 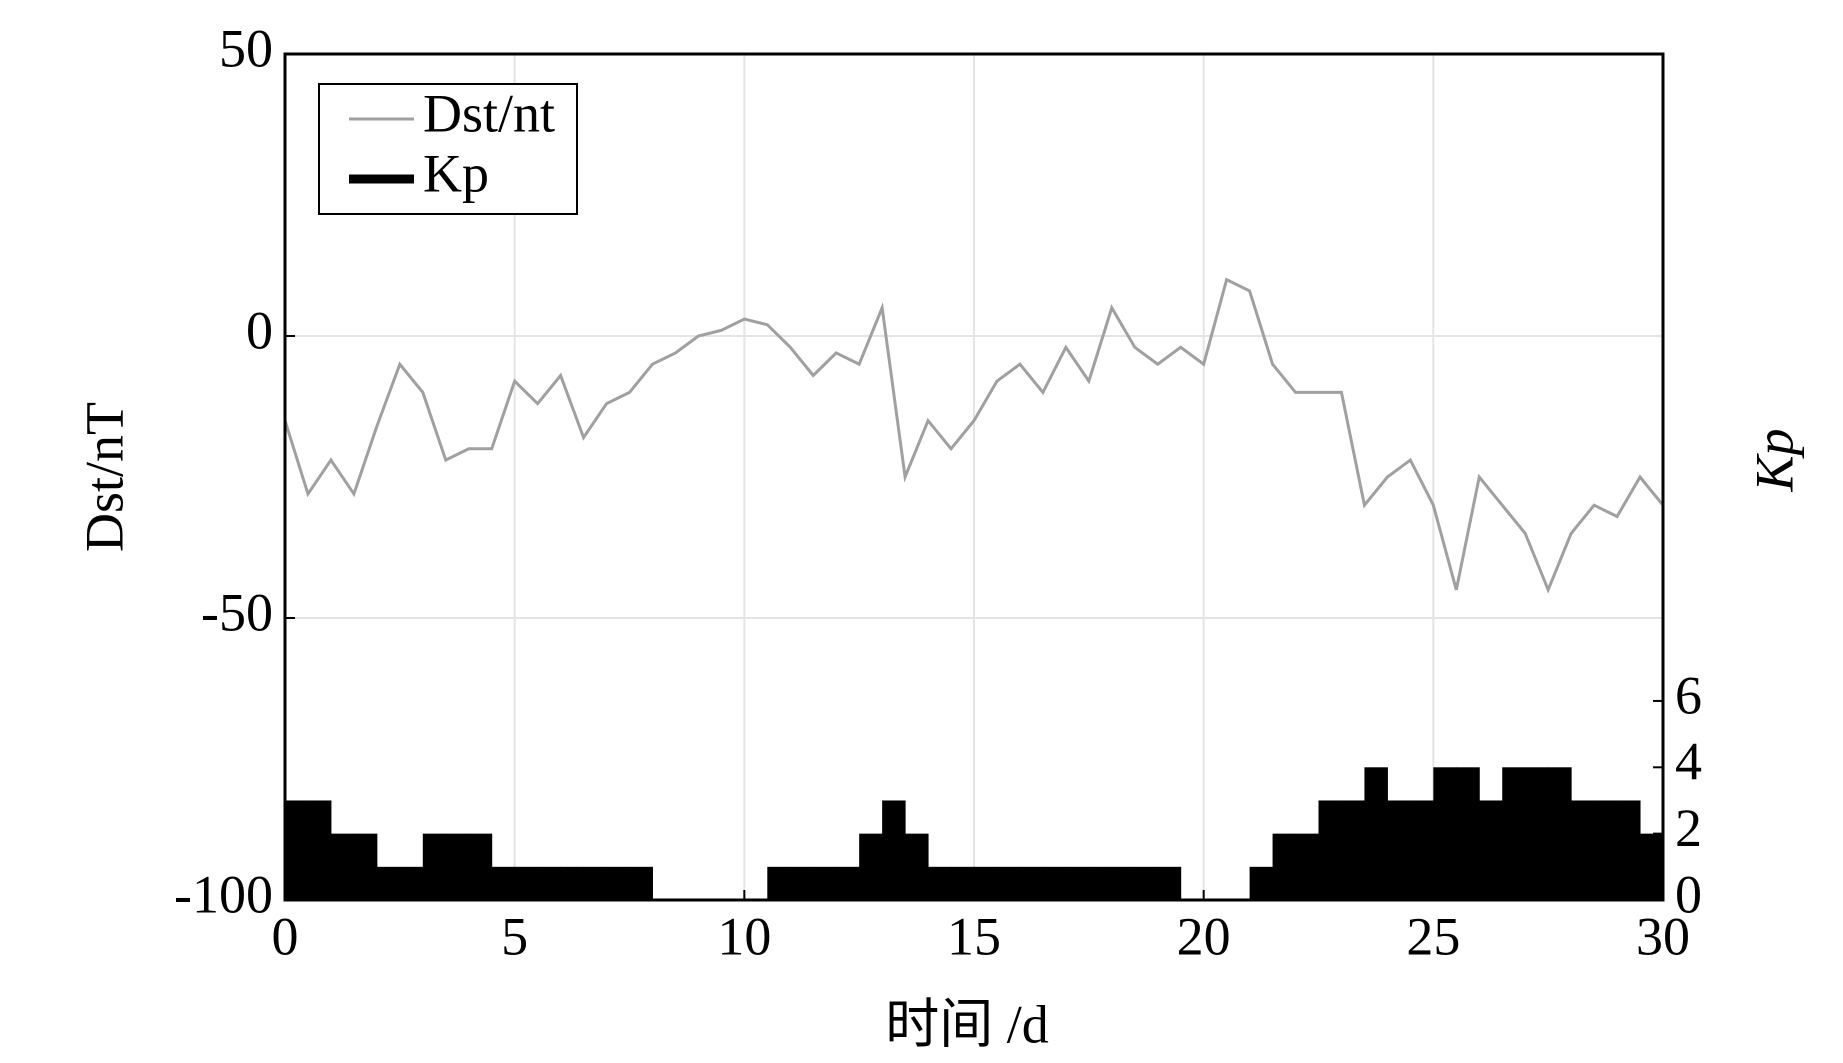 What do you see at coordinates (104, 477) in the screenshot?
I see `y-axis-label: Dst/nT` at bounding box center [104, 477].